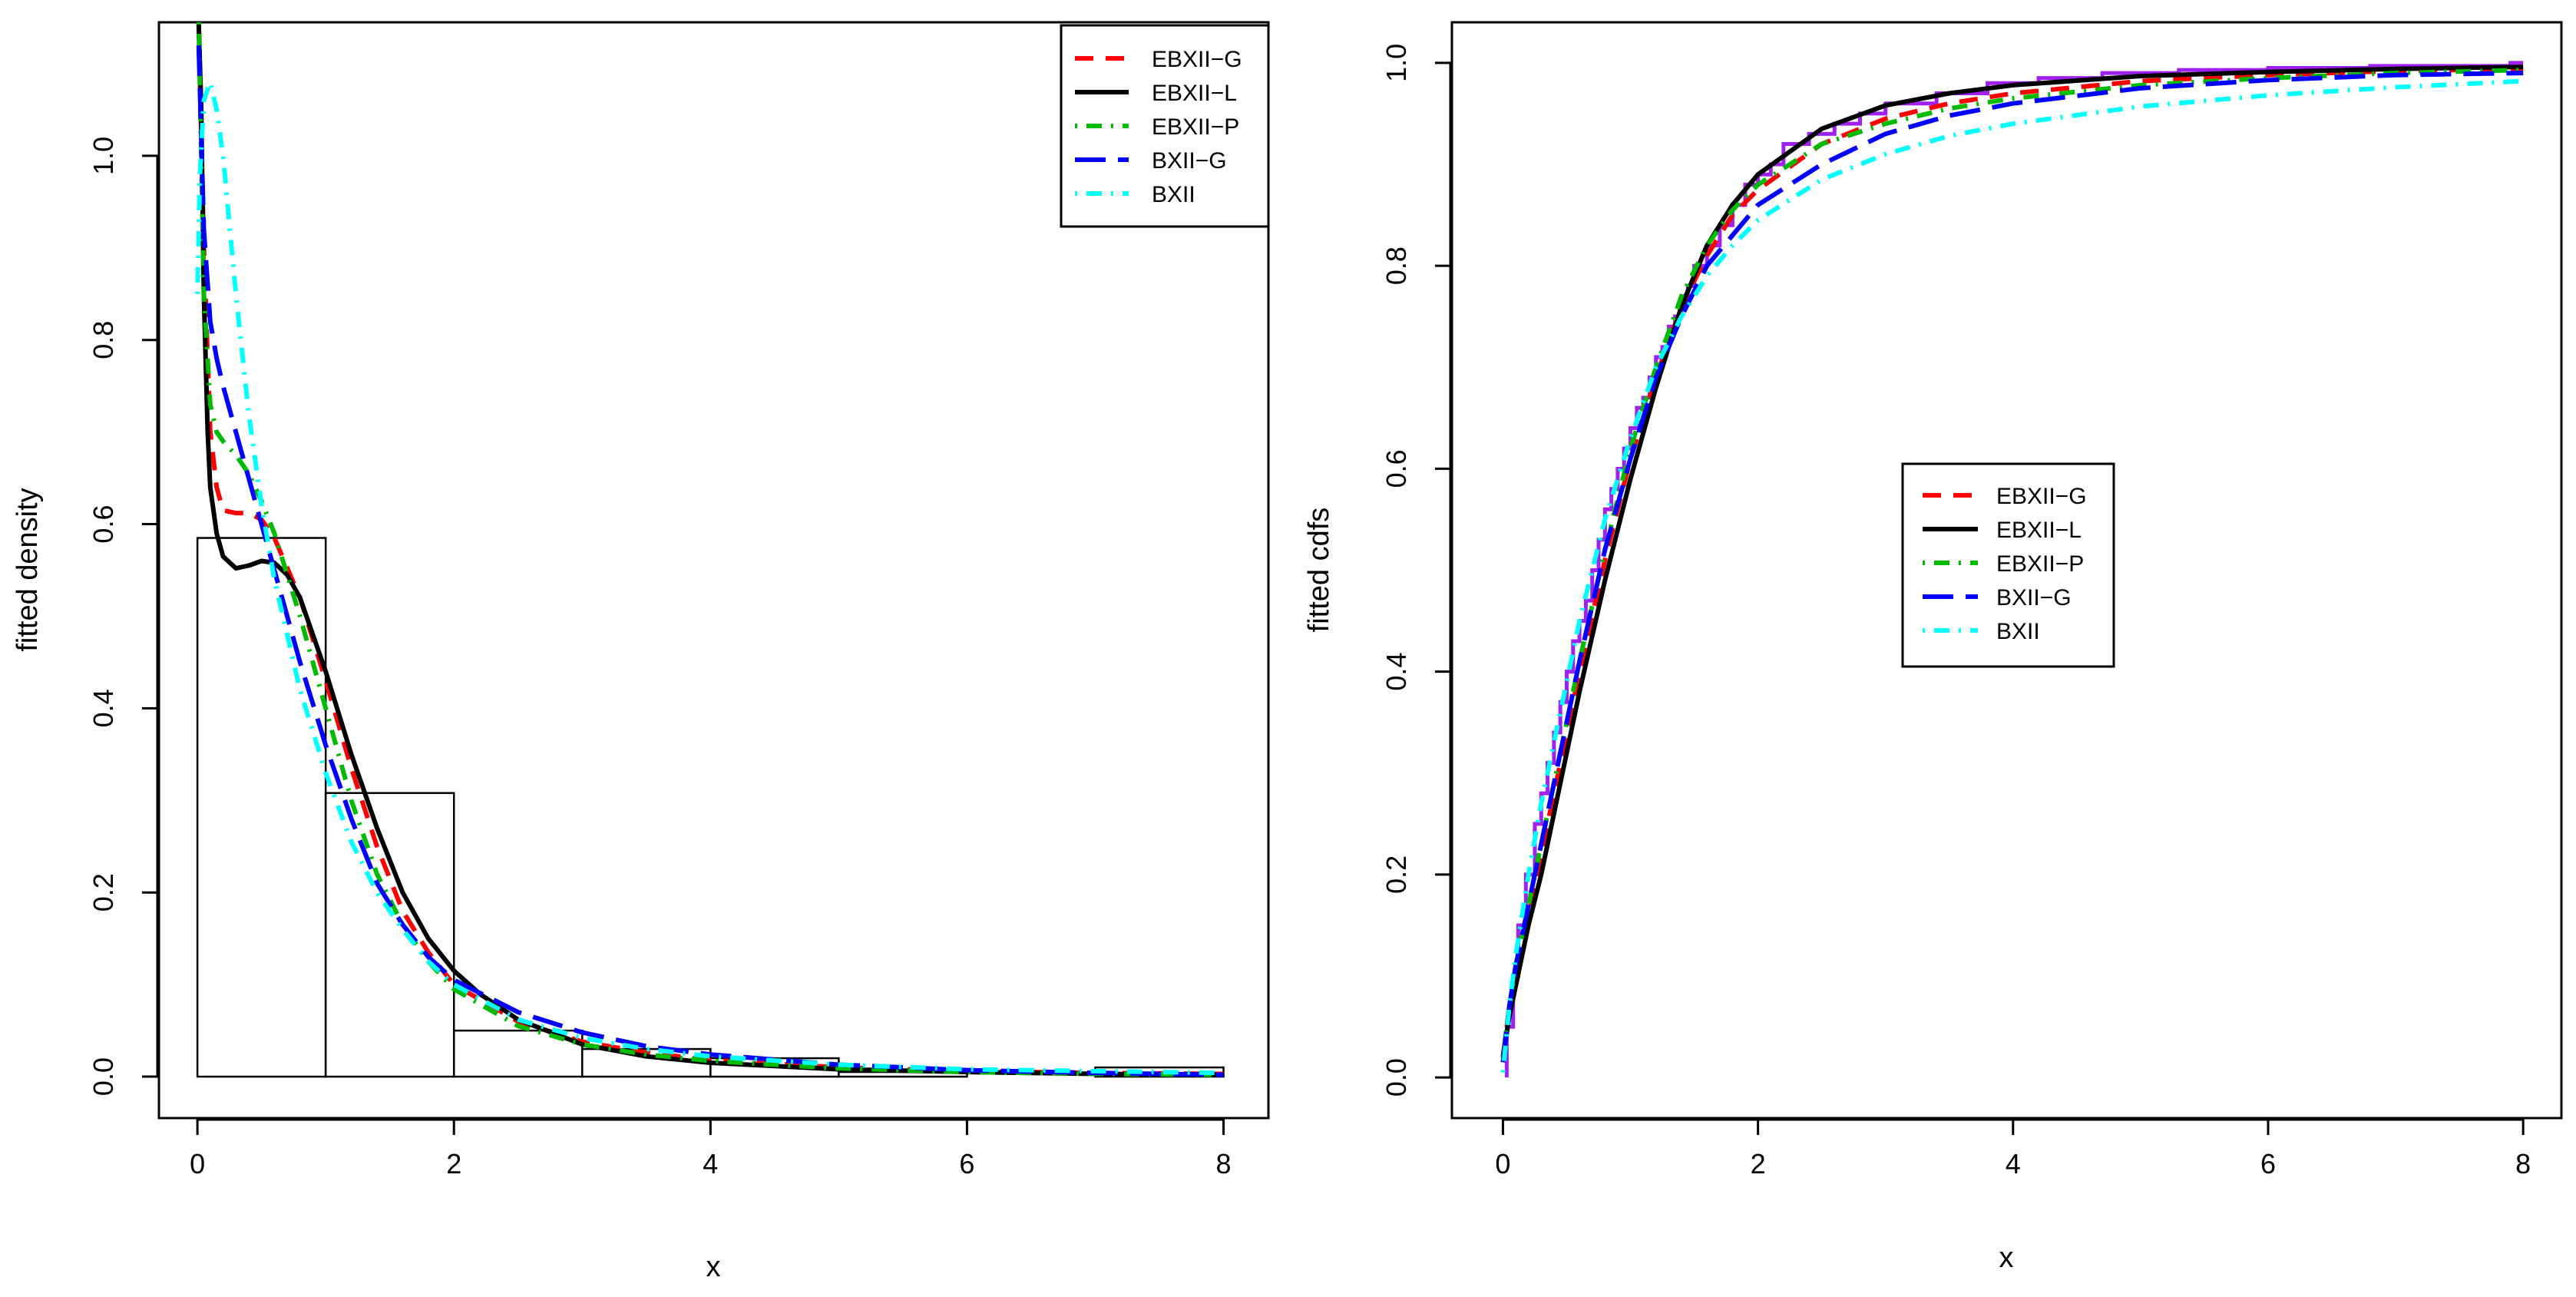  I want to click on y-axis-label: fitted density, so click(28, 570).